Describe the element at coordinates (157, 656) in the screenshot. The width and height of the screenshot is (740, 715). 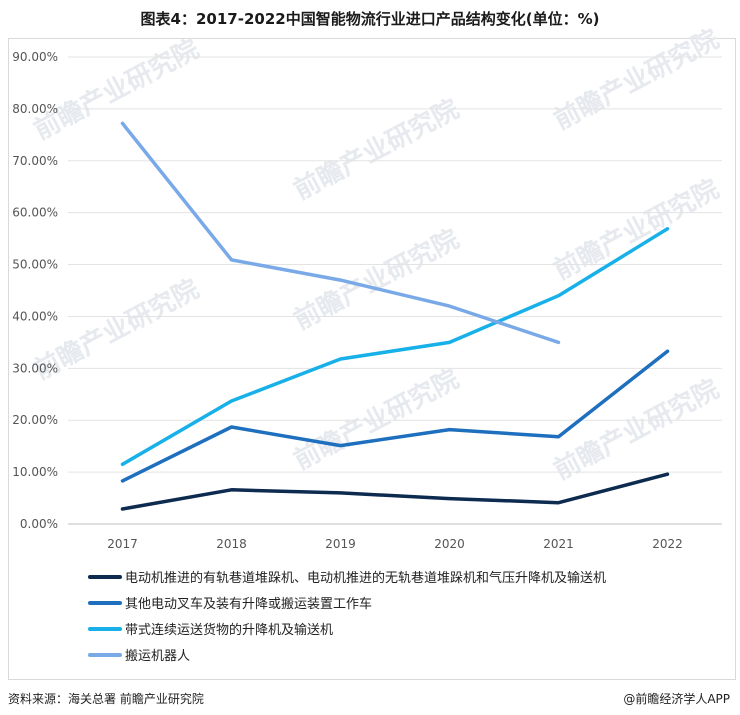
I see `legend-label-4: 搬运机器人` at that location.